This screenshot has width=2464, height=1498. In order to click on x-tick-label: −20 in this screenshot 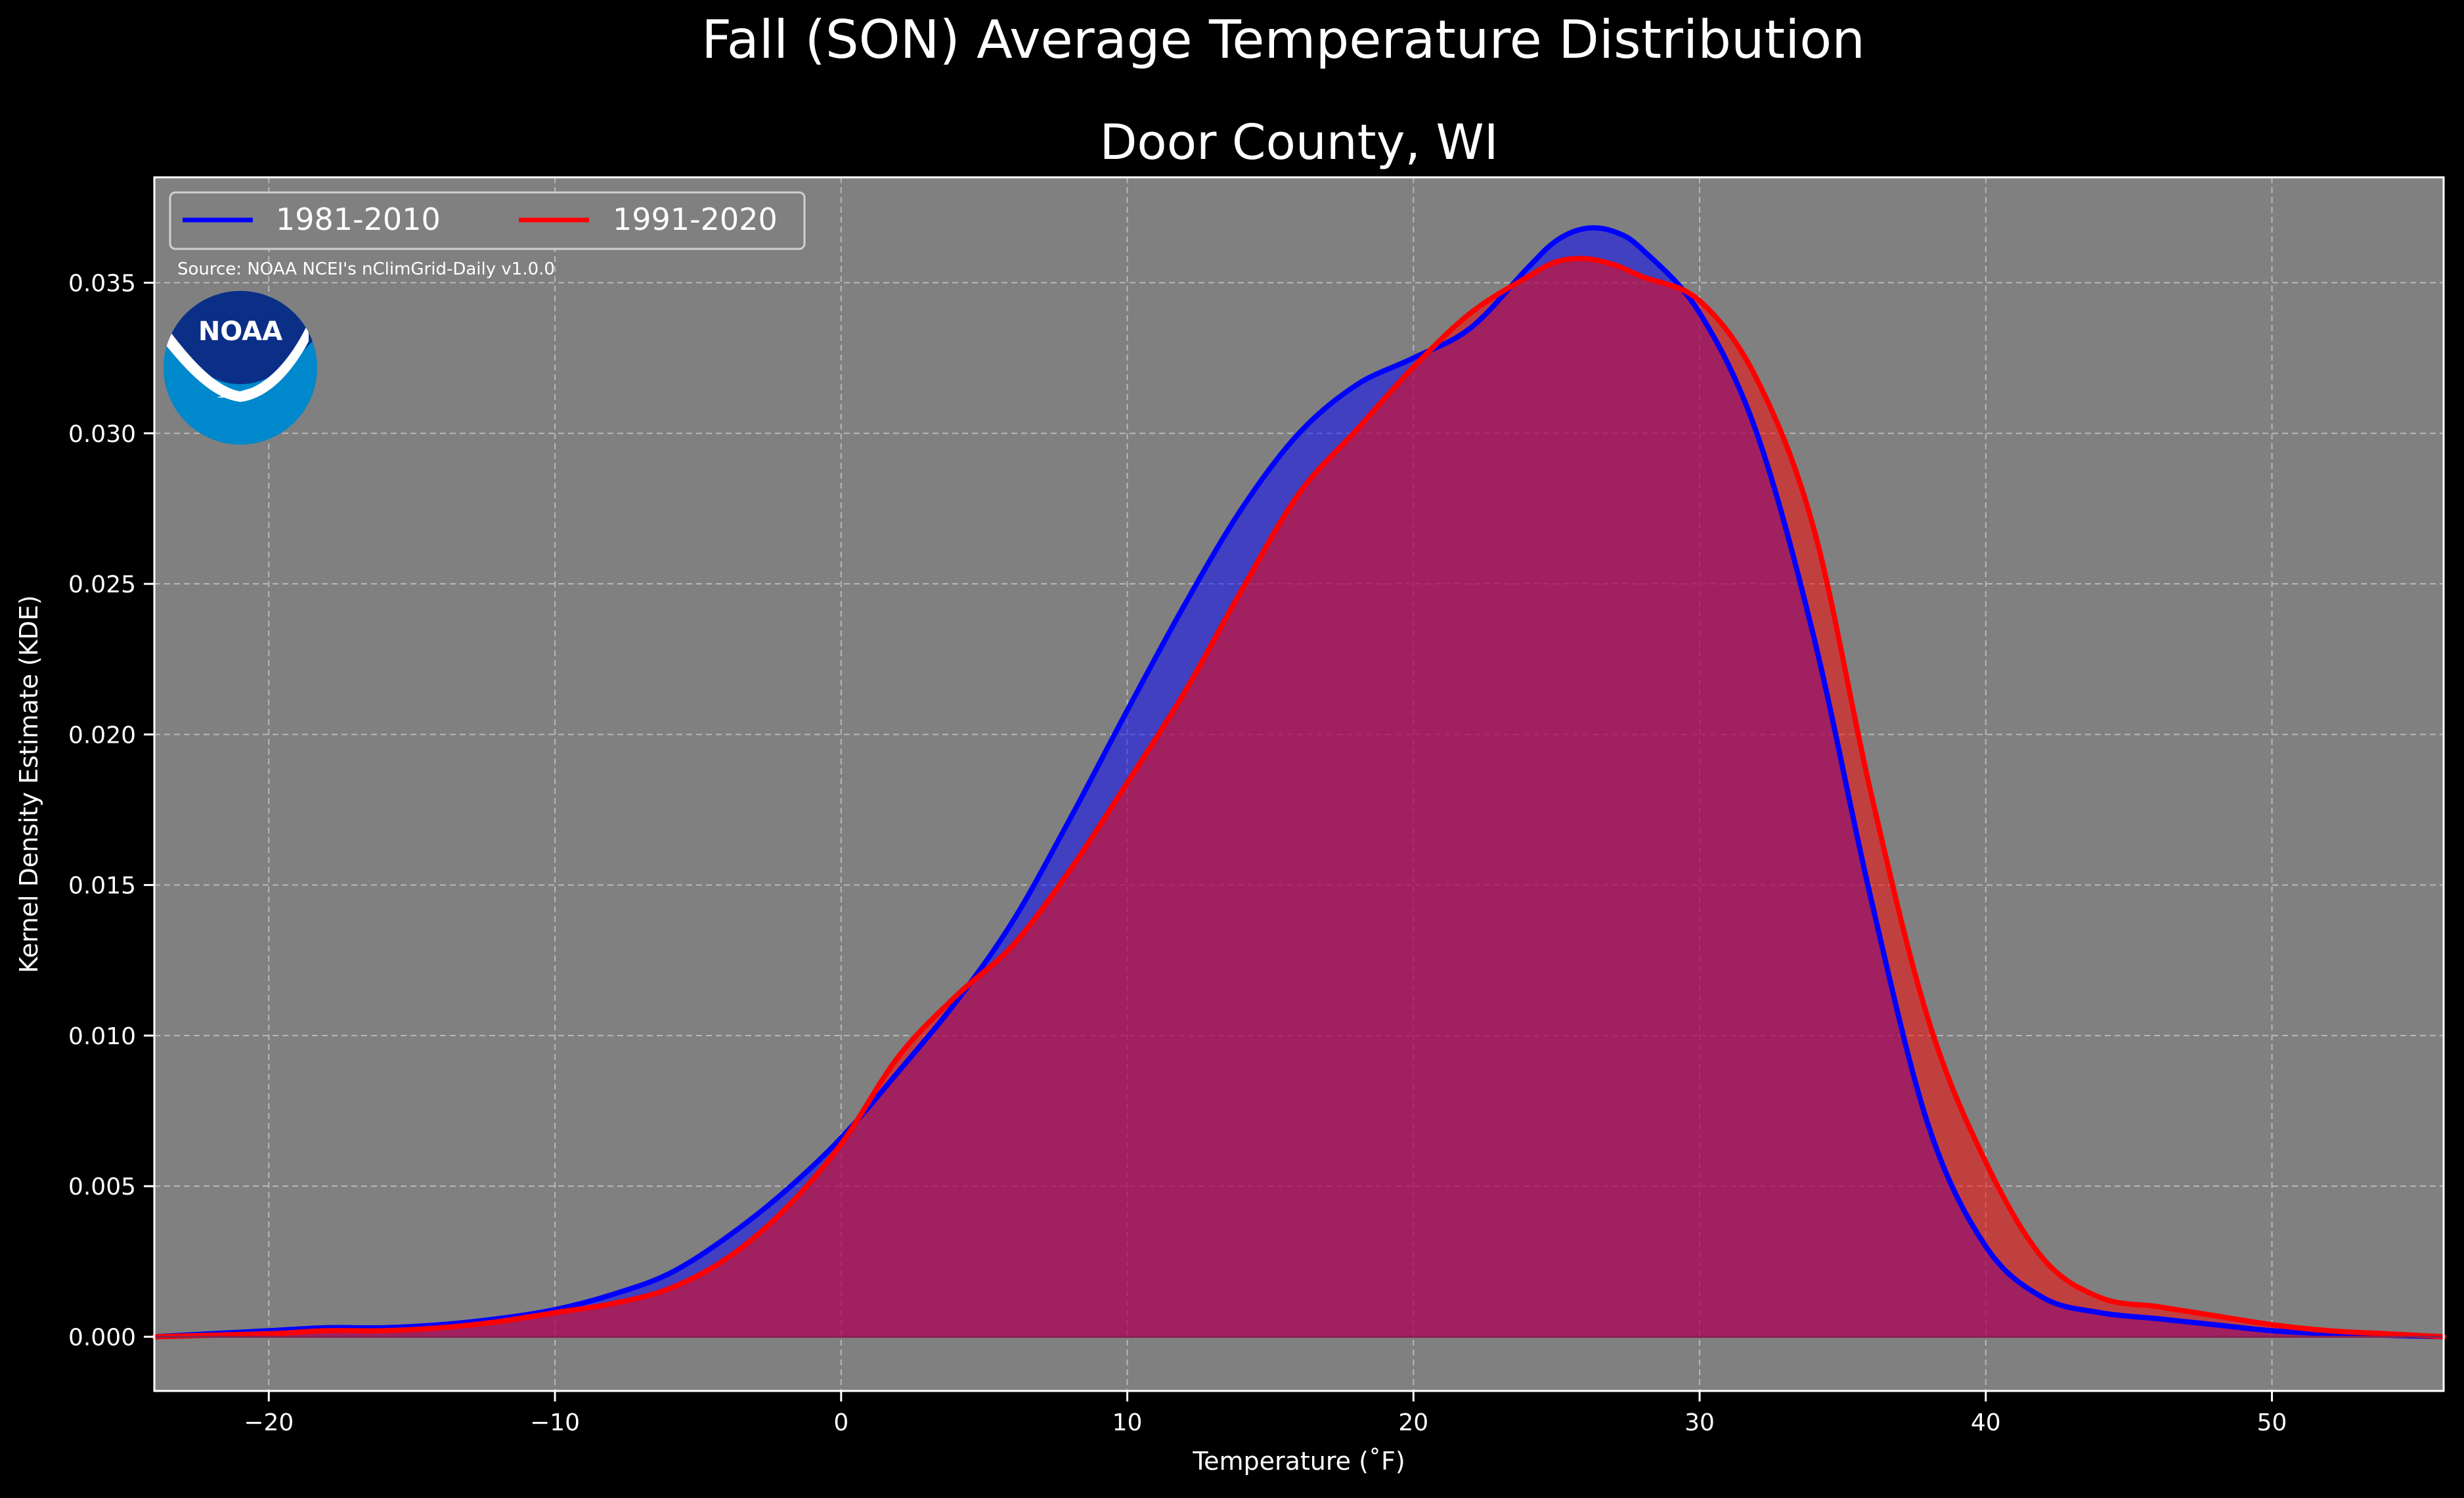, I will do `click(269, 1422)`.